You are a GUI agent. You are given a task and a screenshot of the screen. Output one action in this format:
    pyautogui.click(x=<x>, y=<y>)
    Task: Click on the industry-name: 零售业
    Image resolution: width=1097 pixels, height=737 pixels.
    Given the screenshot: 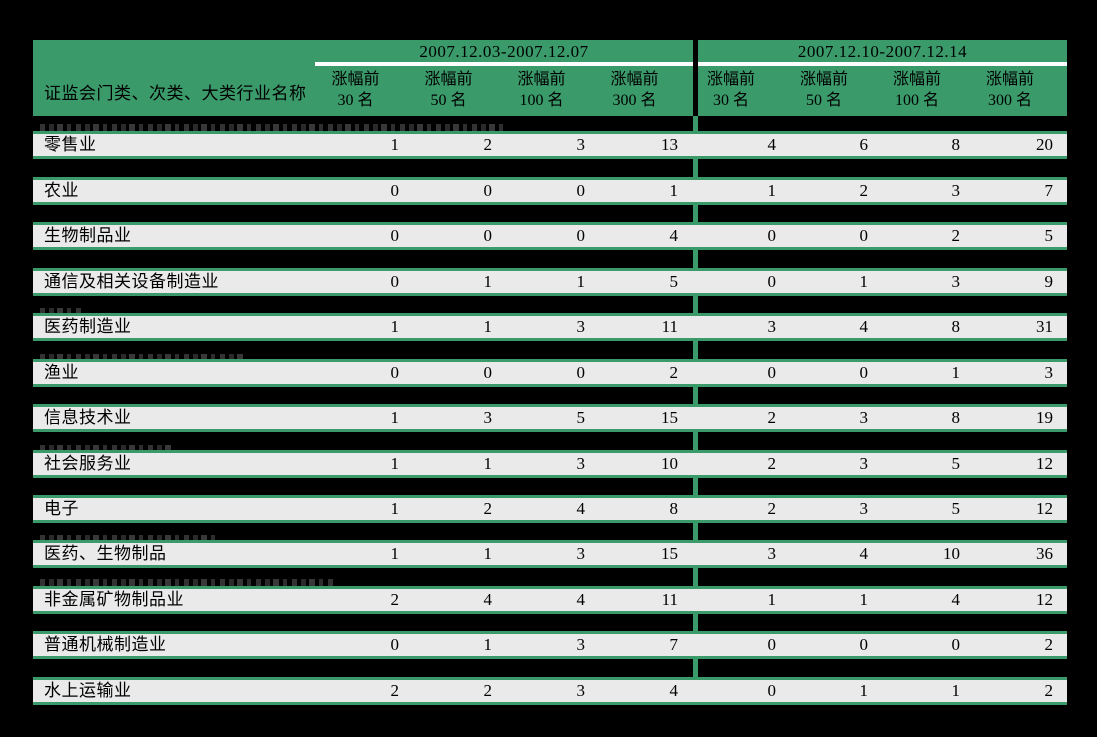 What is the action you would take?
    pyautogui.click(x=70, y=144)
    